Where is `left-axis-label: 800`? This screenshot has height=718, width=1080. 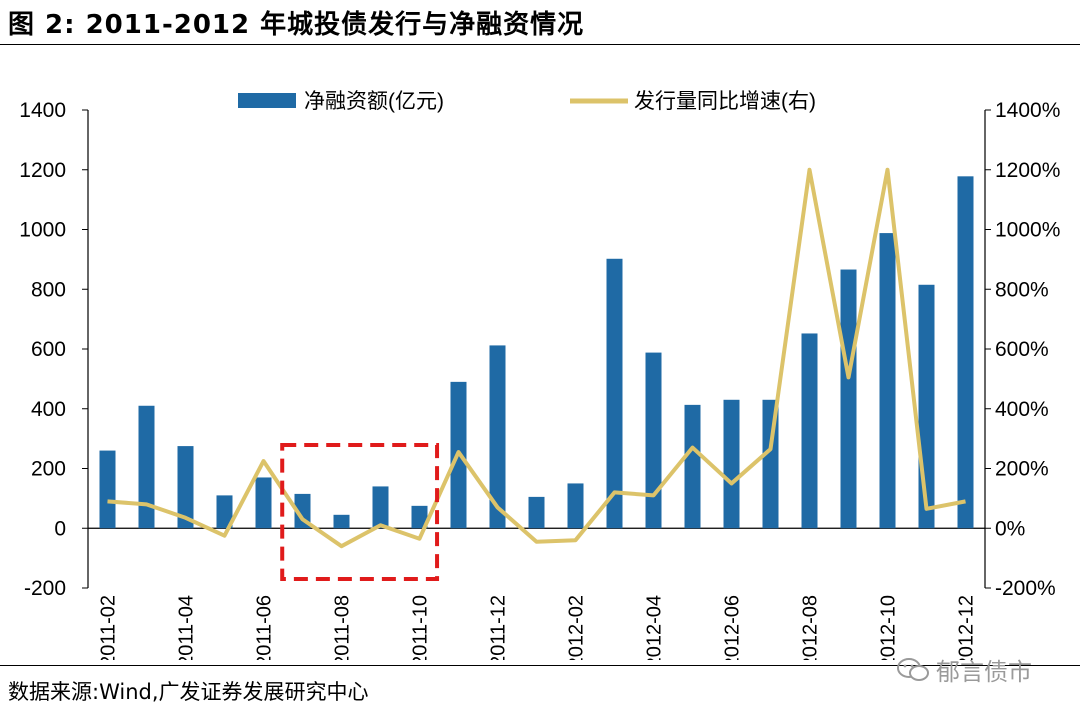 left-axis-label: 800 is located at coordinates (48, 289).